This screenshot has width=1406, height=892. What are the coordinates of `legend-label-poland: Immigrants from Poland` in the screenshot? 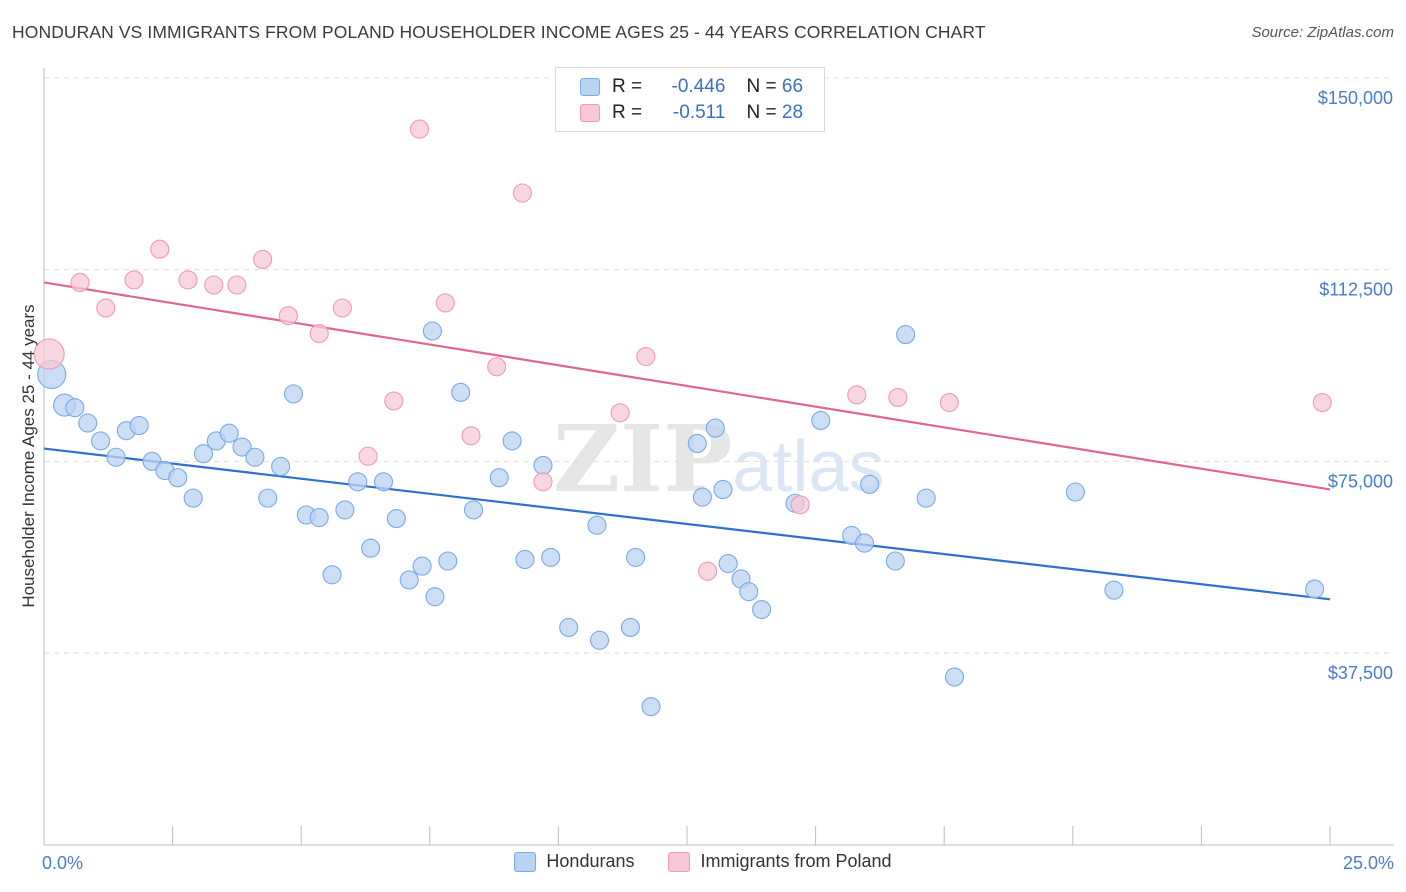 It's located at (796, 861).